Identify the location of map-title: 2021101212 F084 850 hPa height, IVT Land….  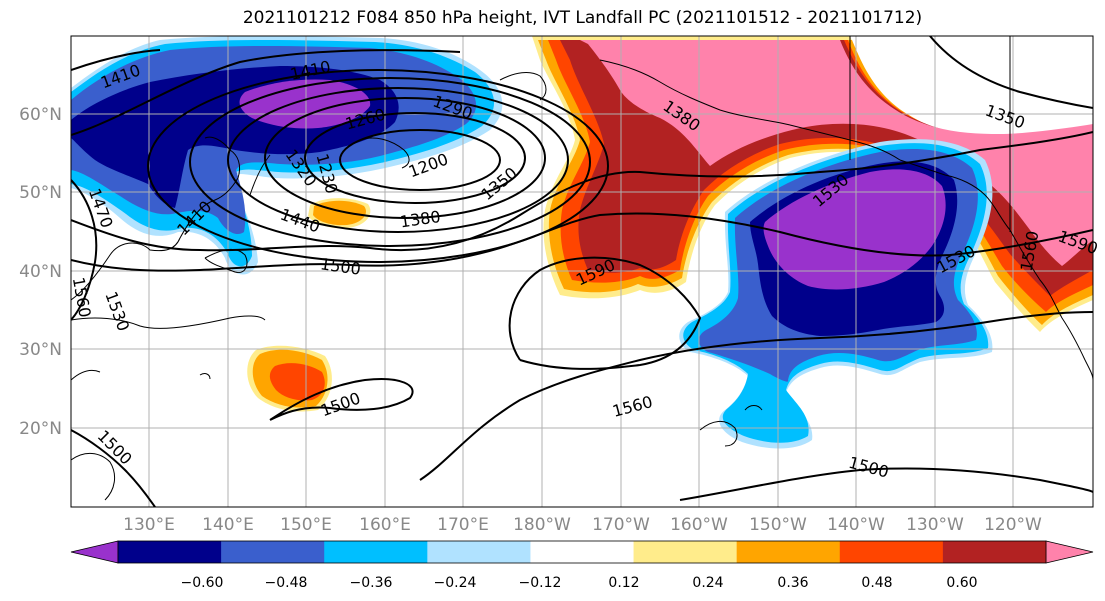
(582, 18).